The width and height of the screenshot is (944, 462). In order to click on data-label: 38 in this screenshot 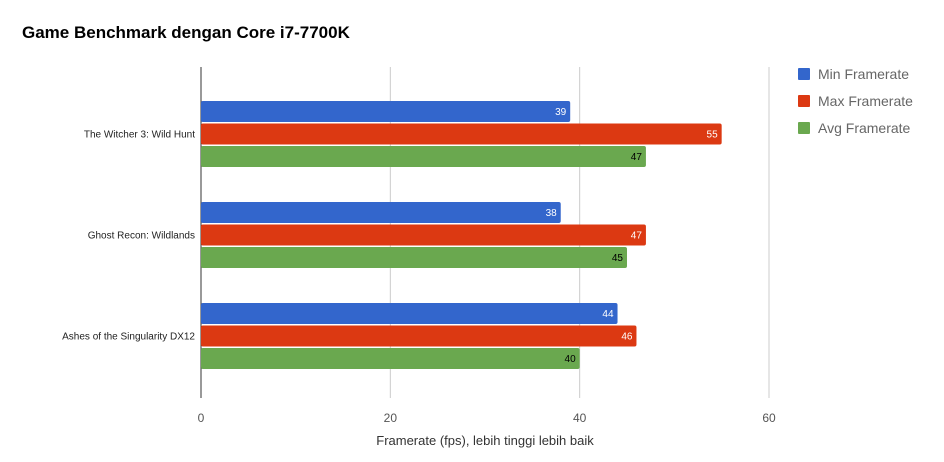, I will do `click(552, 213)`.